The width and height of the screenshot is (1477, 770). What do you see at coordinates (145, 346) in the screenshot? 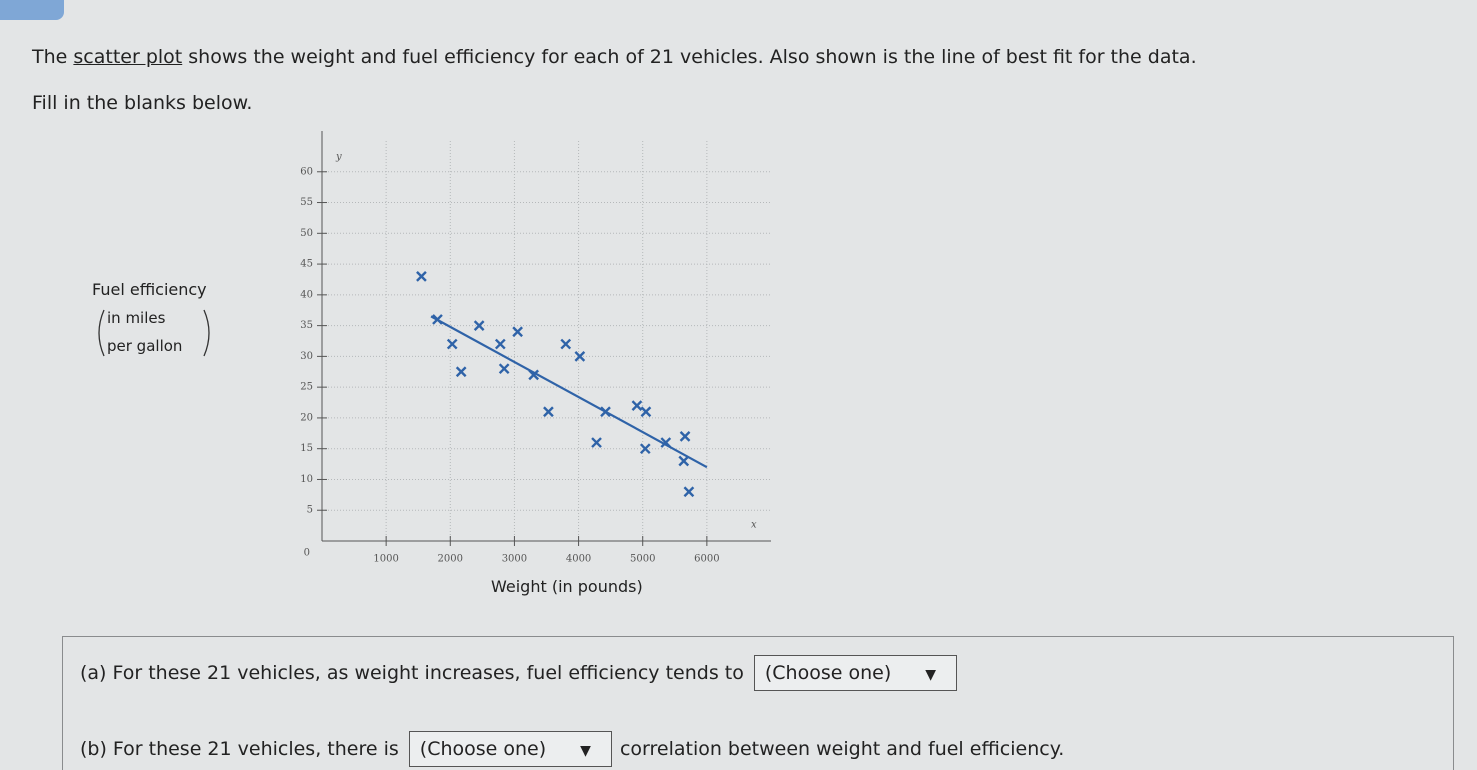
I see `y-axis-unit: per gallon` at bounding box center [145, 346].